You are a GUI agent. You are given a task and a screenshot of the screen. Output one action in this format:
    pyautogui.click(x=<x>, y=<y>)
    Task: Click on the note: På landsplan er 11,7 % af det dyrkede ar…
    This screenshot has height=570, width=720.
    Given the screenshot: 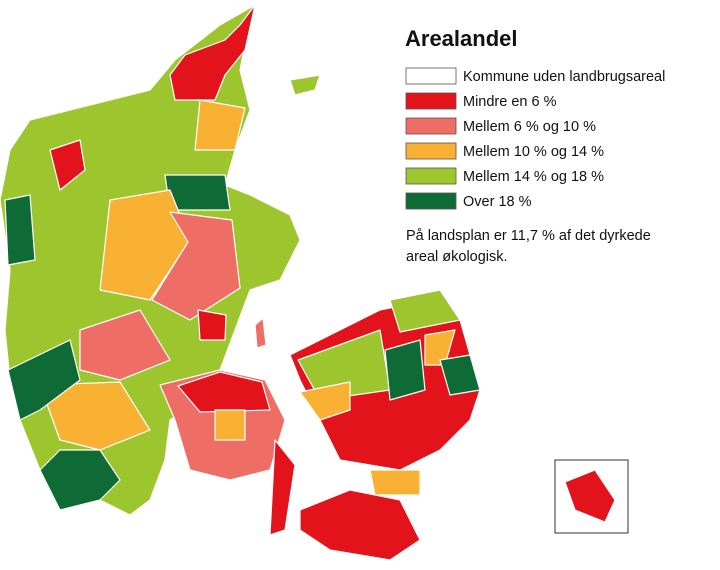 What is the action you would take?
    pyautogui.click(x=528, y=246)
    